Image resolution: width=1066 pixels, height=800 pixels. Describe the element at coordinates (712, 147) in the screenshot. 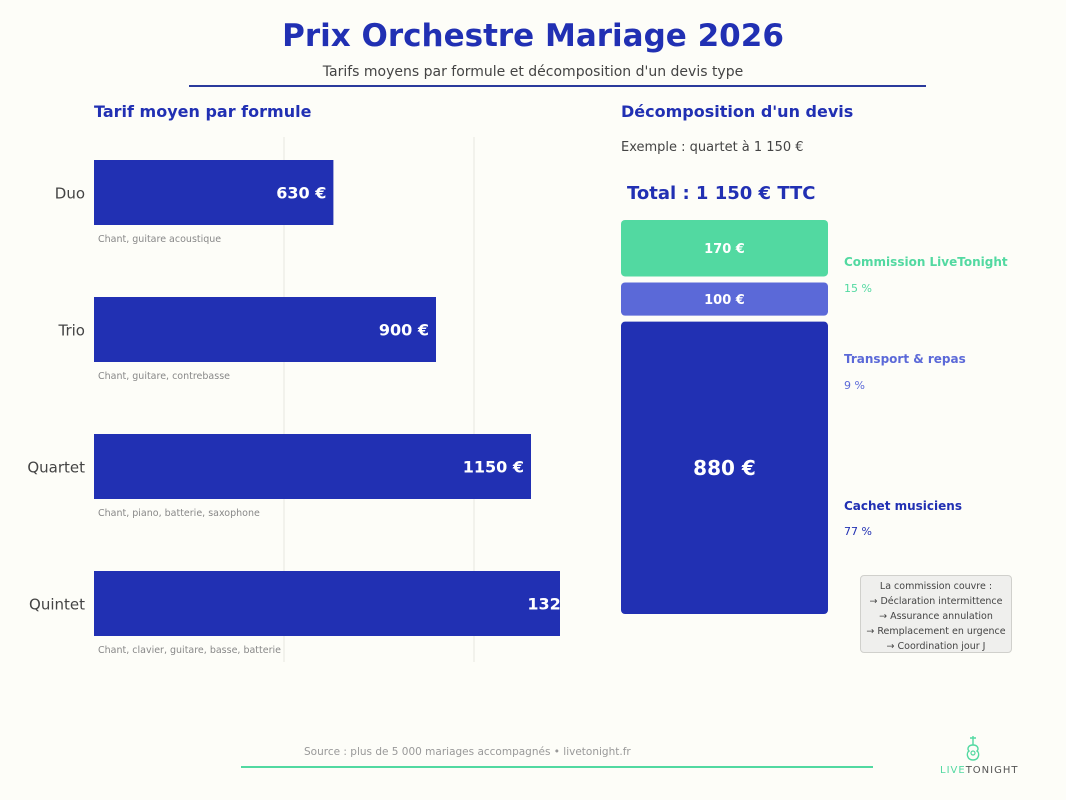

I see `example-text: Exemple : quartet à 1 150 €` at that location.